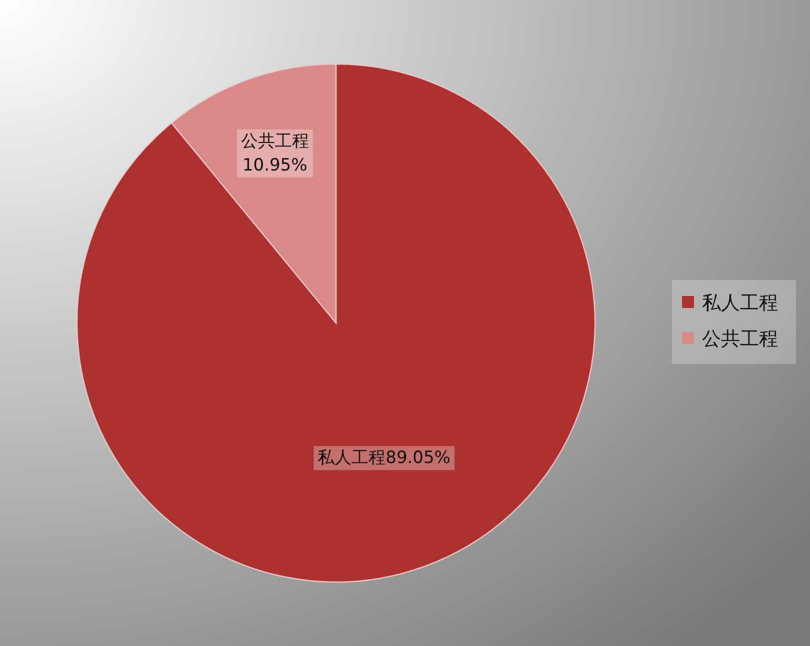  Describe the element at coordinates (275, 165) in the screenshot. I see `data-label: 10.95%` at that location.